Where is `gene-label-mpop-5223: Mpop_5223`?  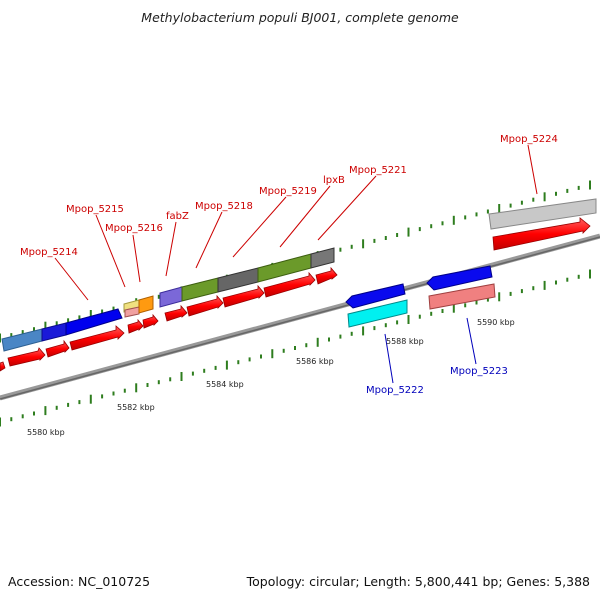
gene-label-mpop-5223: Mpop_5223 is located at coordinates (479, 371).